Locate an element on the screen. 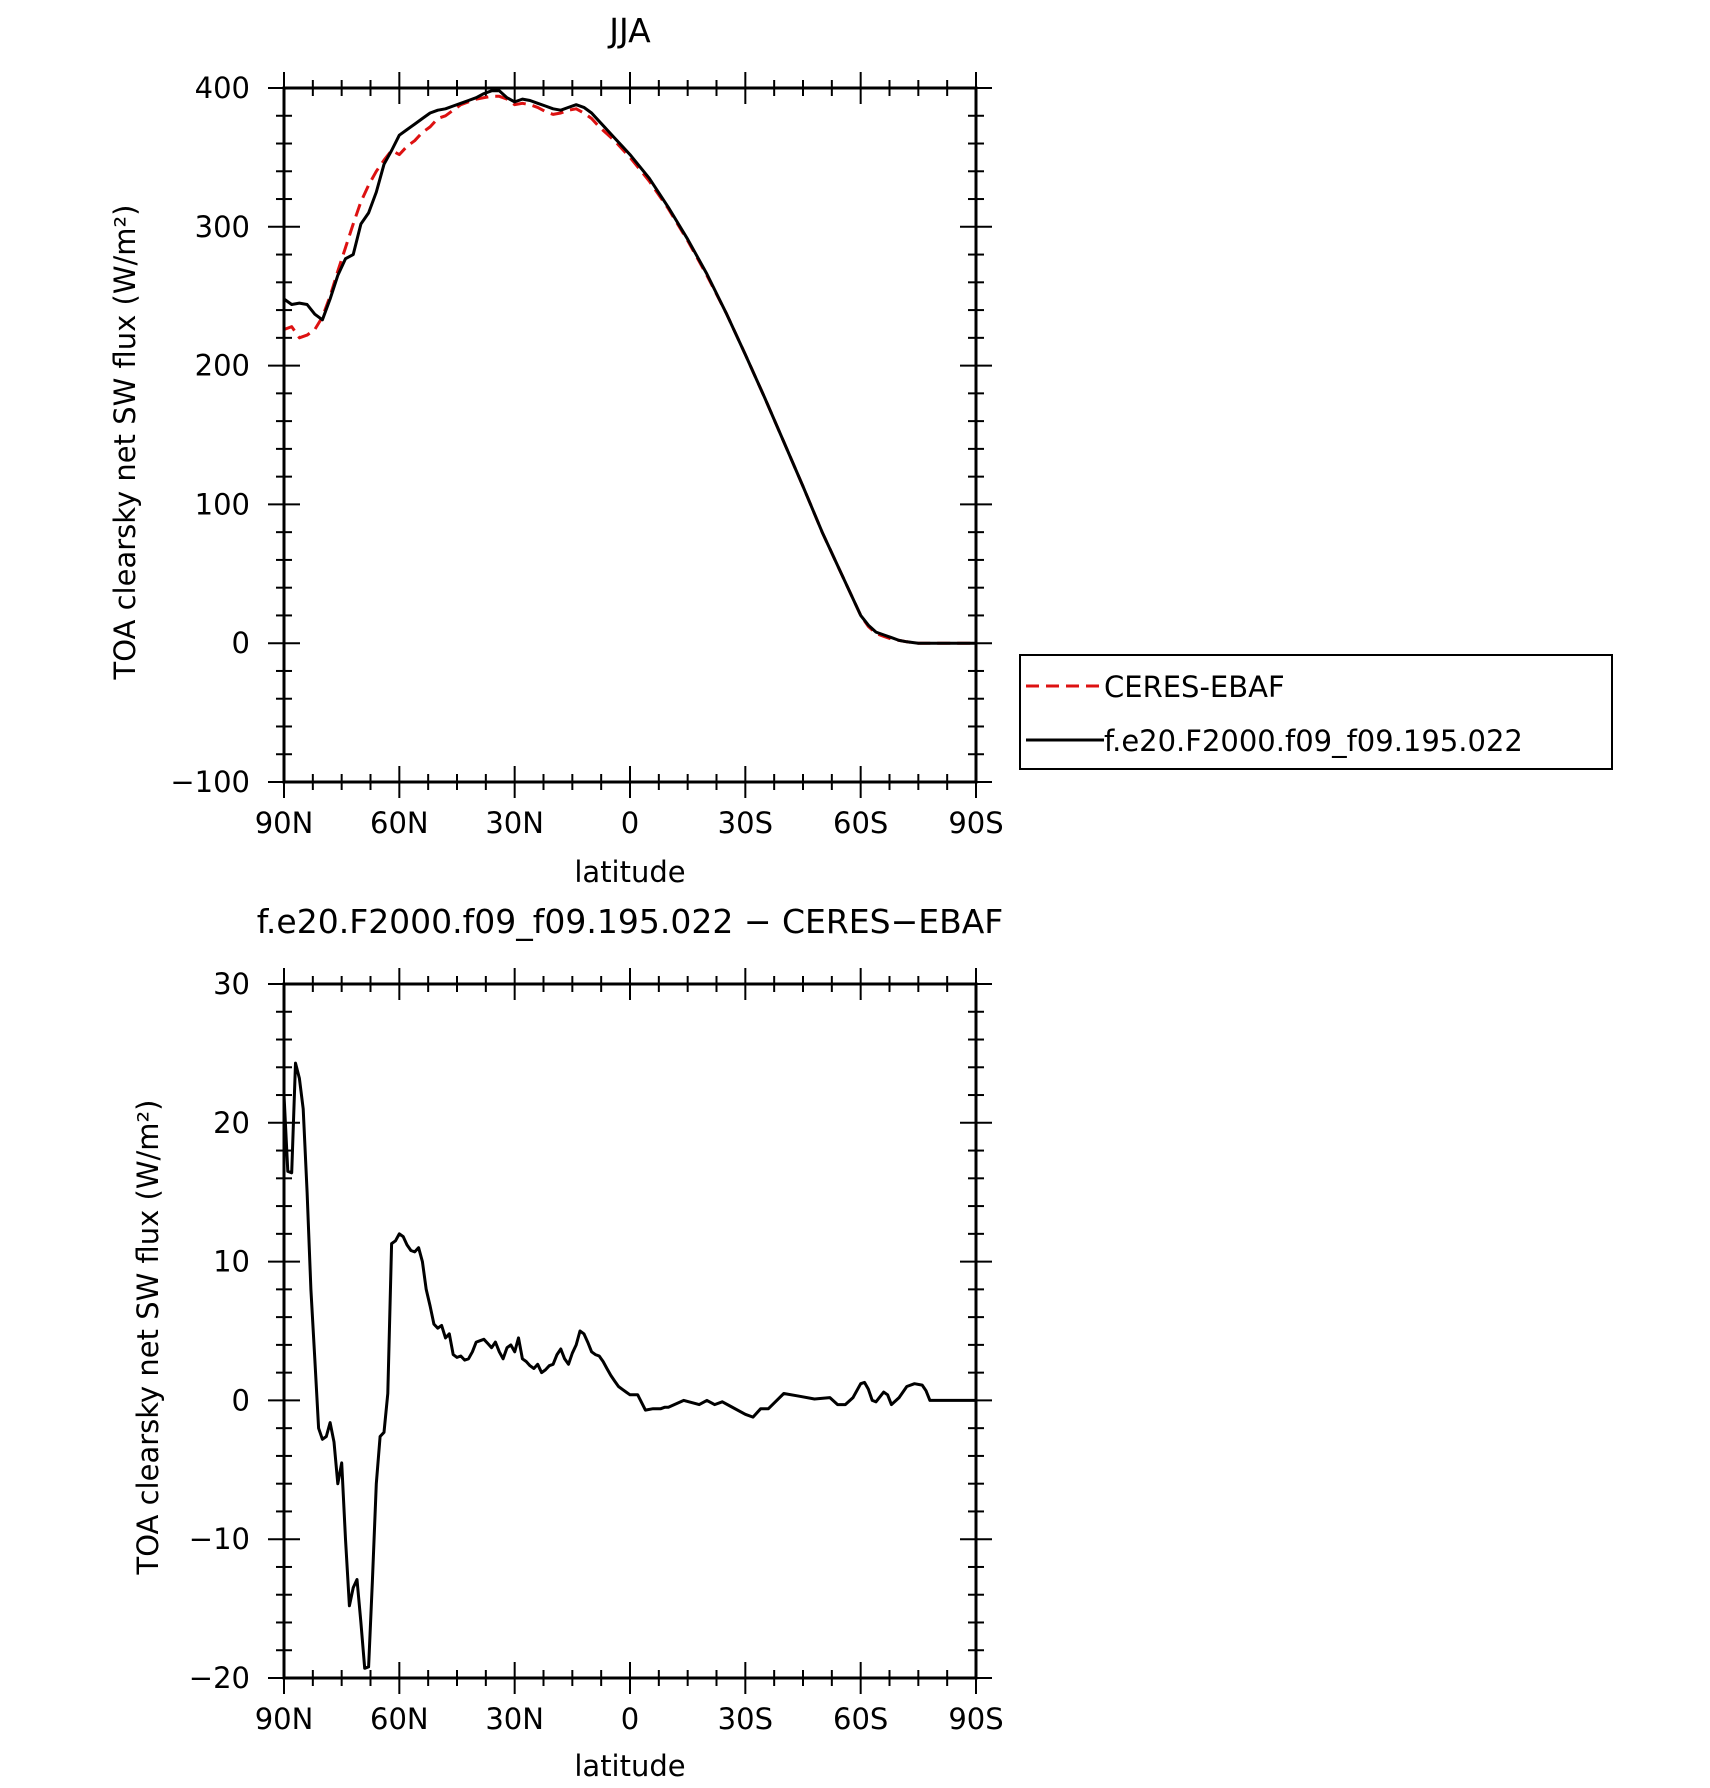  bottom-panel-x-tick-label: 90S is located at coordinates (975, 1719).